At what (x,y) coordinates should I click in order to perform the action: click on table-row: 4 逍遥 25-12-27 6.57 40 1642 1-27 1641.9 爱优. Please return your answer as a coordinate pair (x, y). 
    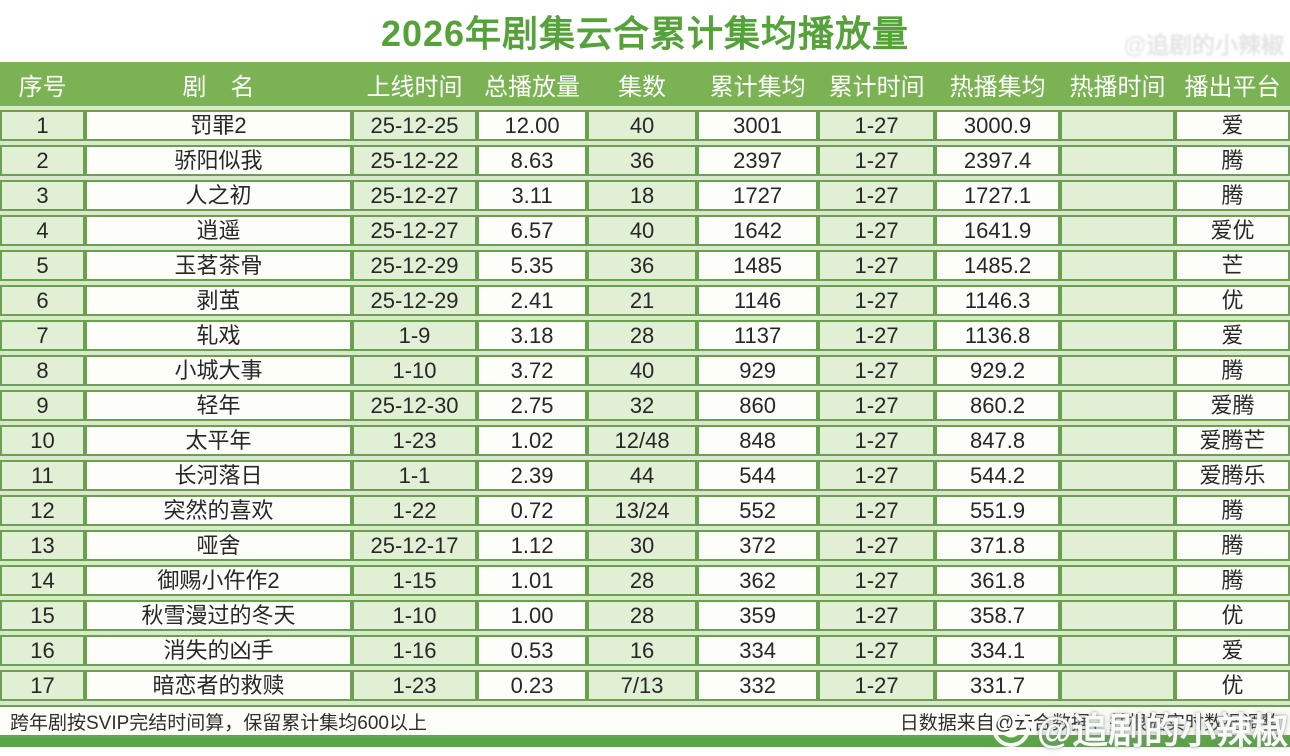
    Looking at the image, I should click on (645, 230).